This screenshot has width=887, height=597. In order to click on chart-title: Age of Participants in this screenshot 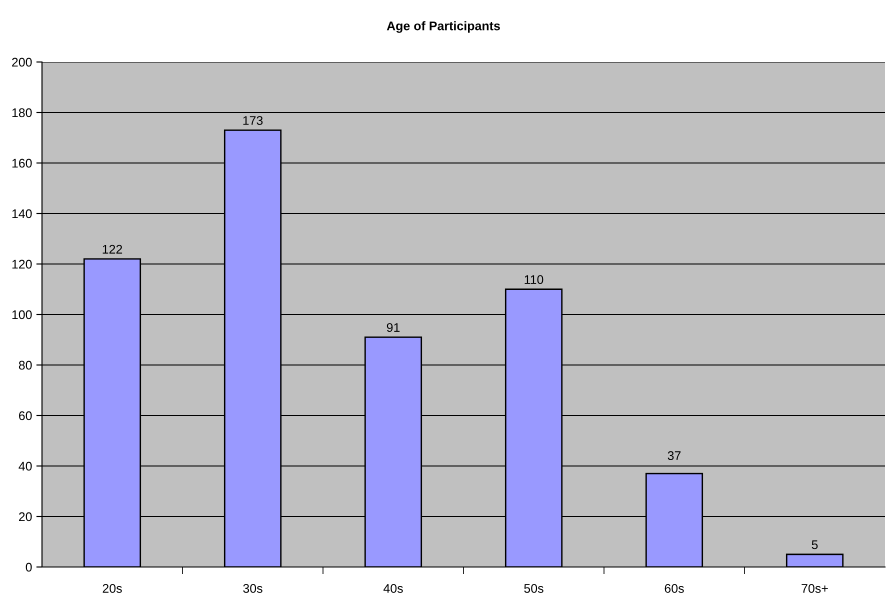, I will do `click(443, 27)`.